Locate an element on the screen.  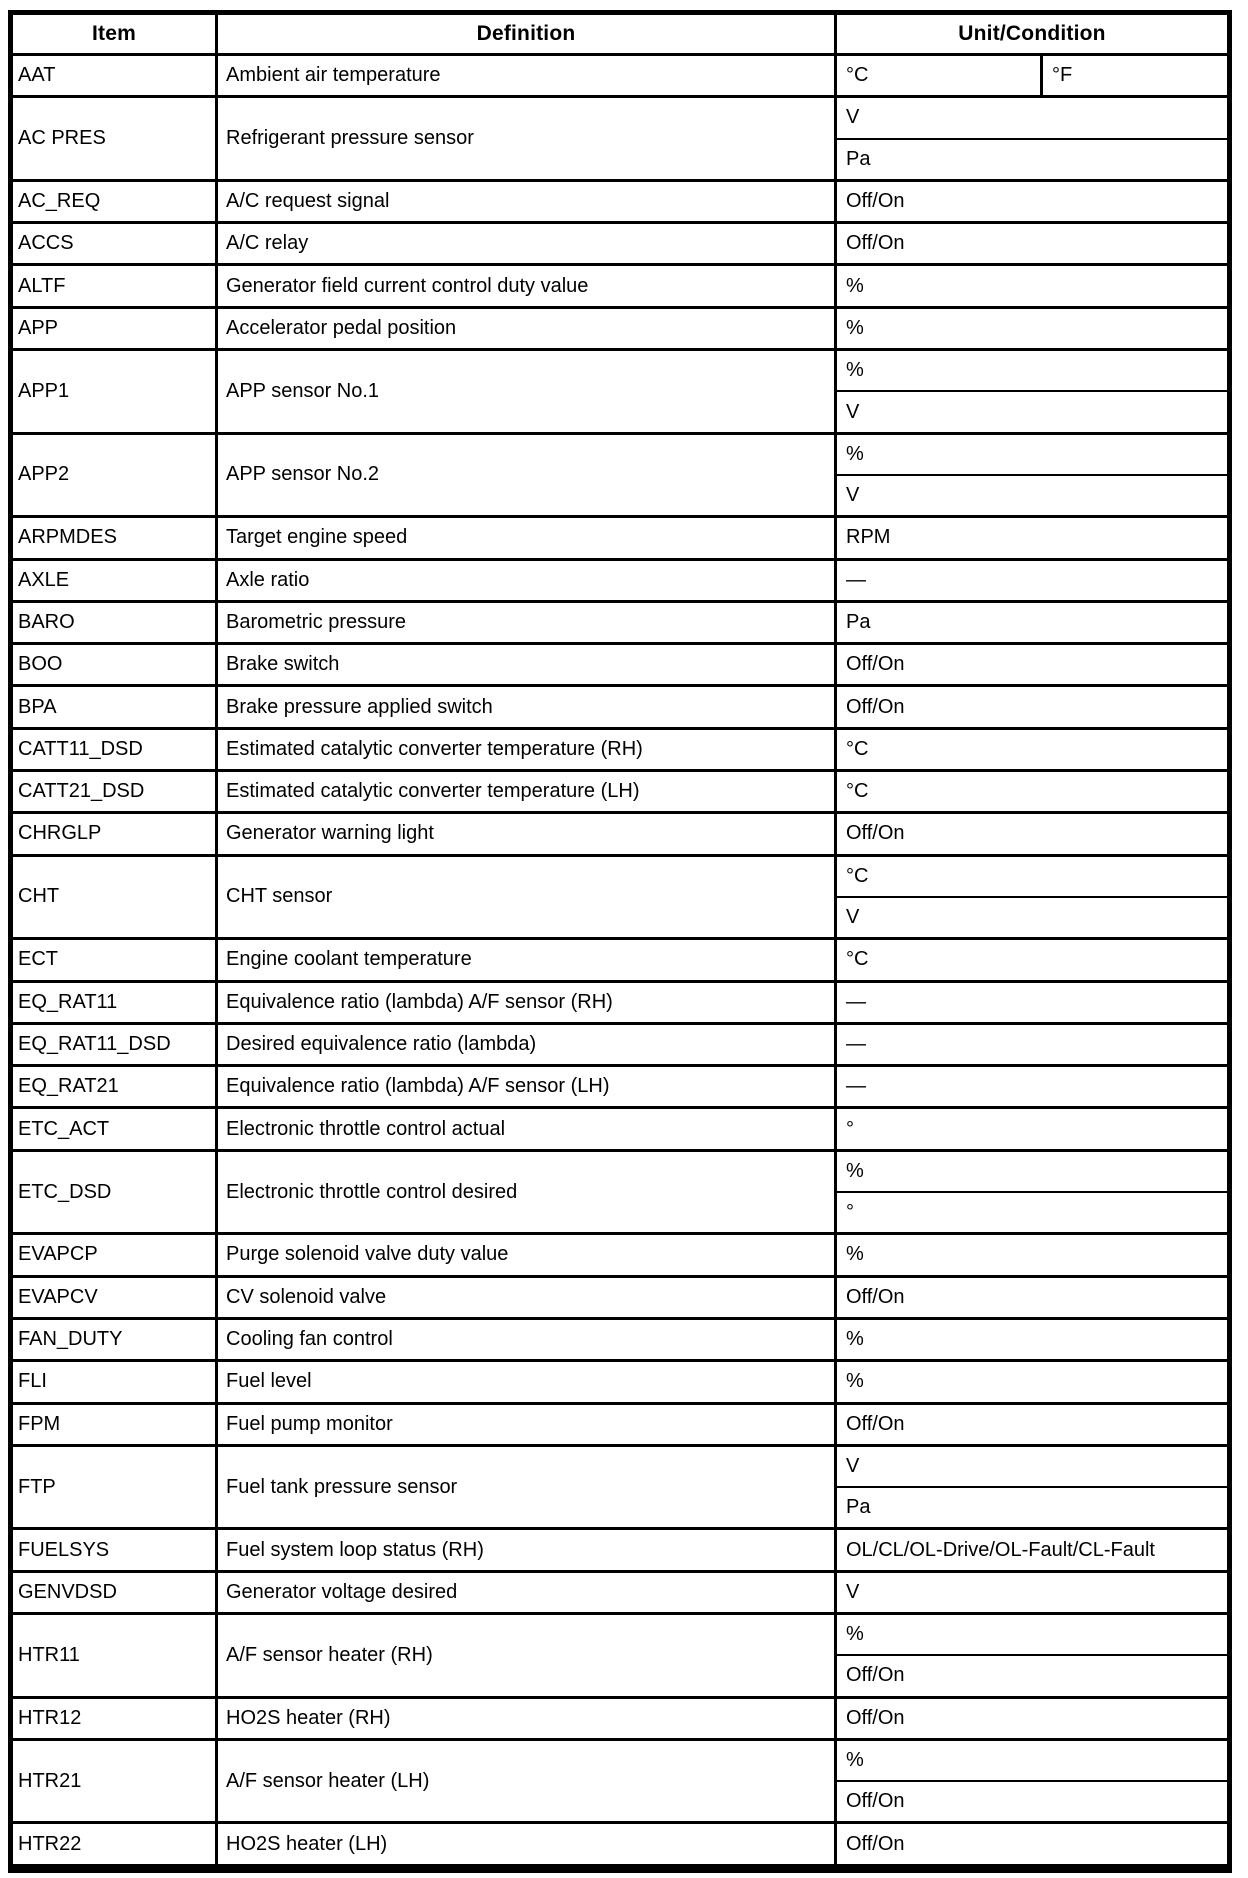
item-cell: CATT21_DSD is located at coordinates (81, 791).